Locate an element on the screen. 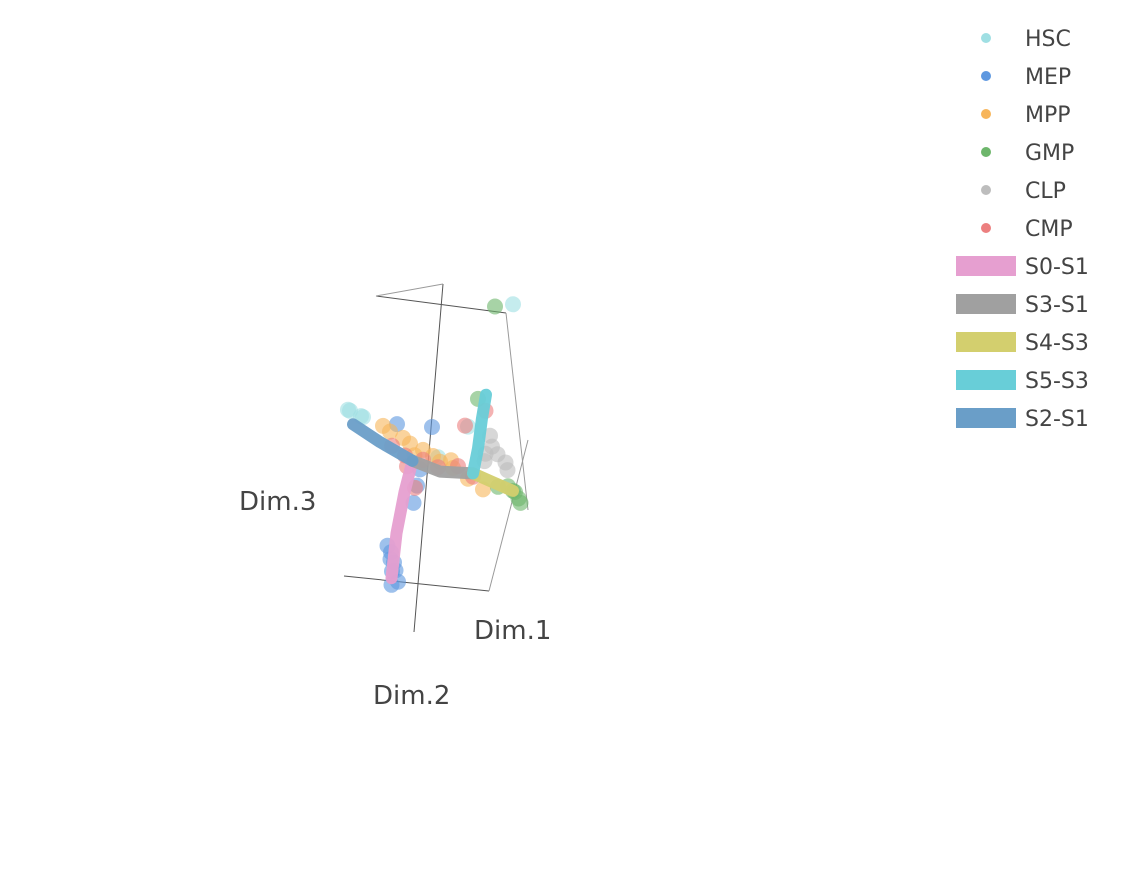 The height and width of the screenshot is (886, 1122). data-marks is located at coordinates (434, 444).